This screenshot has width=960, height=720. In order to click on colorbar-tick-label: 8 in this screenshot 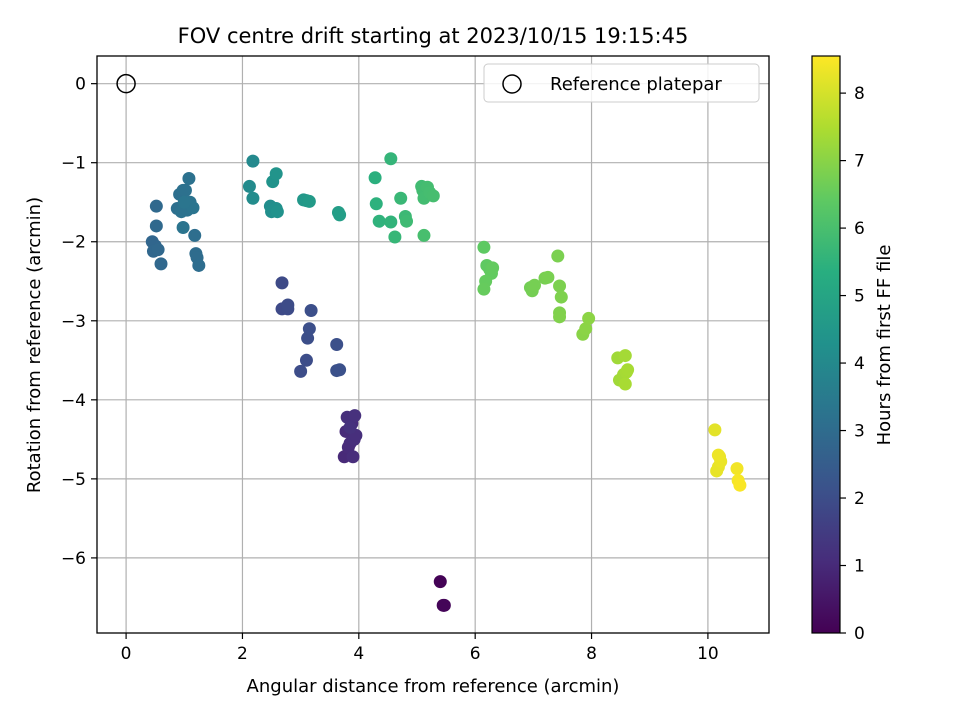, I will do `click(859, 94)`.